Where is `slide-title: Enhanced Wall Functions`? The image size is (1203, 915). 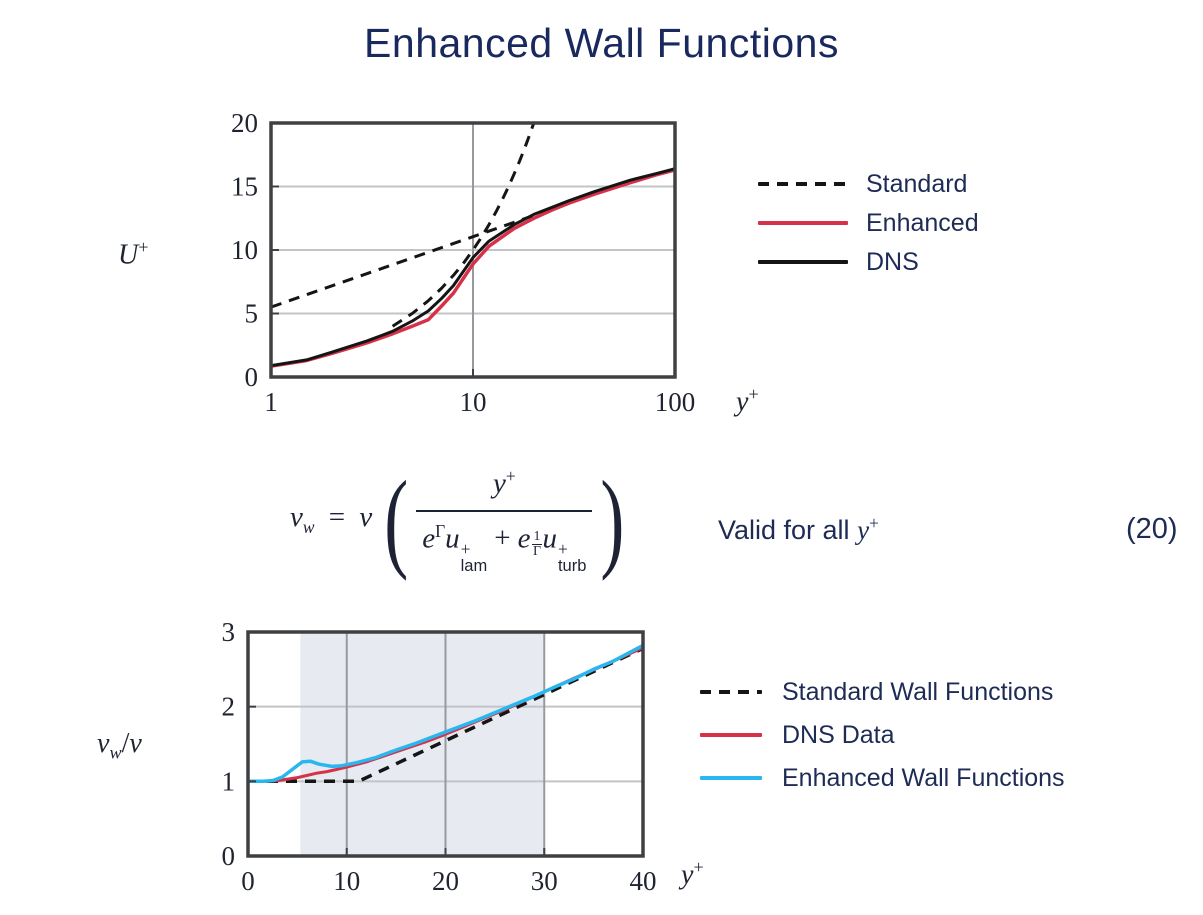 slide-title: Enhanced Wall Functions is located at coordinates (601, 43).